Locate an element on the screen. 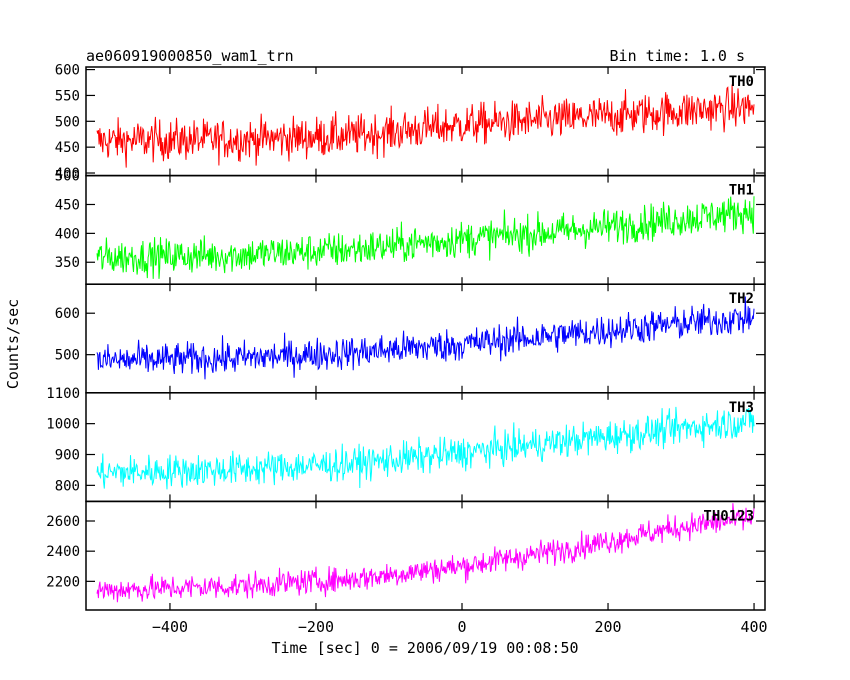 The width and height of the screenshot is (850, 680). series-line-th1 is located at coordinates (425, 237).